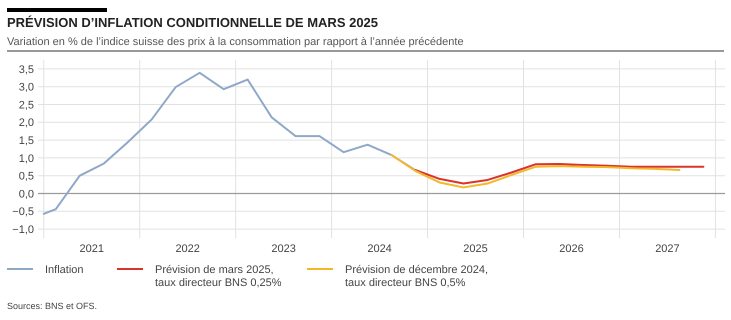 Image resolution: width=731 pixels, height=320 pixels. What do you see at coordinates (416, 276) in the screenshot?
I see `legend-label: Prévision de décembre 2024, taux directeur BNS 0,5%` at bounding box center [416, 276].